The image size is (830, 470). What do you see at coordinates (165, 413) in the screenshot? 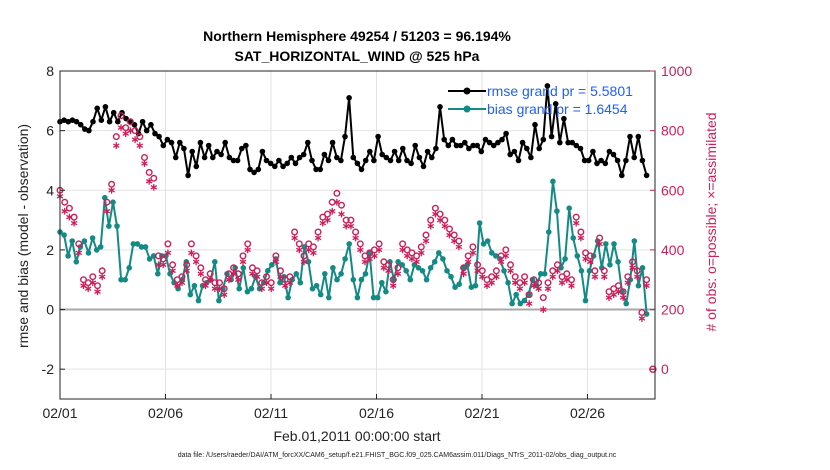
I see `x-tick-label: 02/06` at bounding box center [165, 413].